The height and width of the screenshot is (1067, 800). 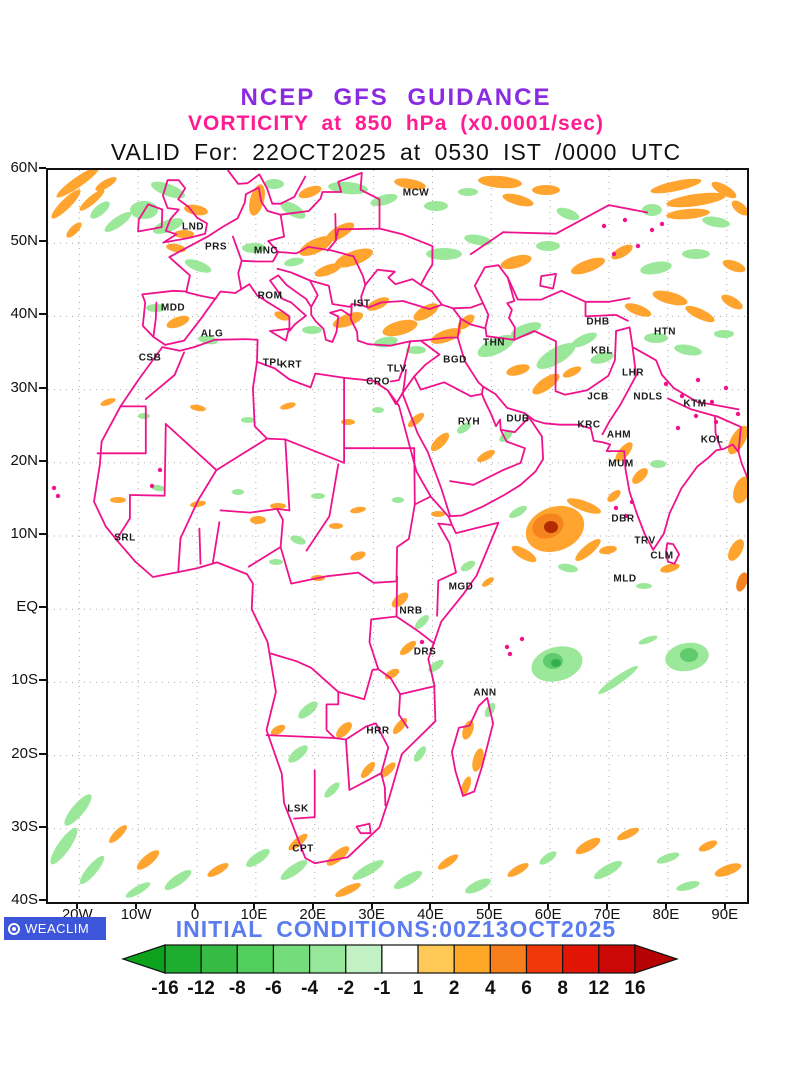 I want to click on station-label: MLD, so click(x=625, y=579).